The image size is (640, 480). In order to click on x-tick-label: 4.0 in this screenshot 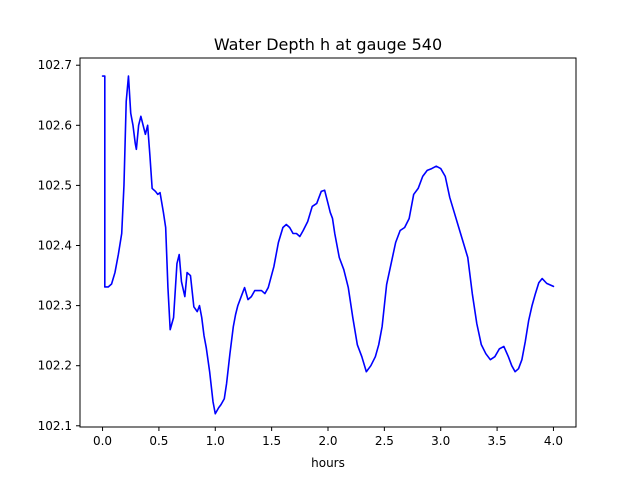, I will do `click(553, 441)`.